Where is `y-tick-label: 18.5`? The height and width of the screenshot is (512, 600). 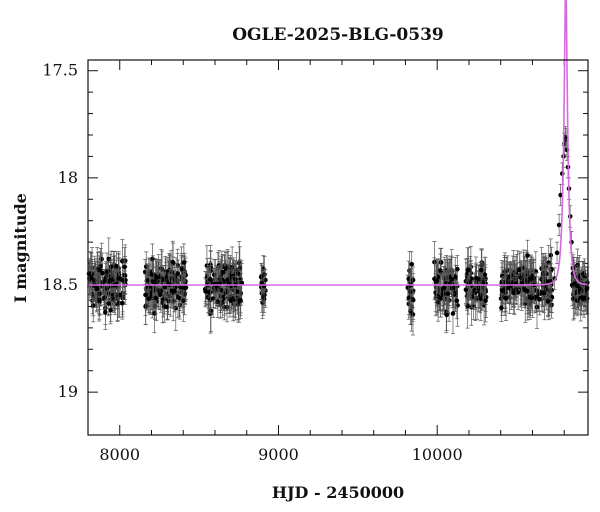
y-tick-label: 18.5 is located at coordinates (60, 284).